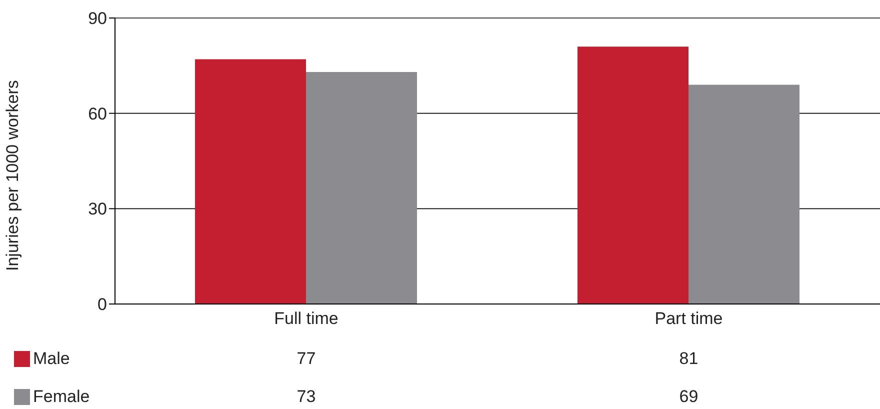 This screenshot has height=409, width=880. Describe the element at coordinates (97, 18) in the screenshot. I see `y-tick-label: 90` at that location.